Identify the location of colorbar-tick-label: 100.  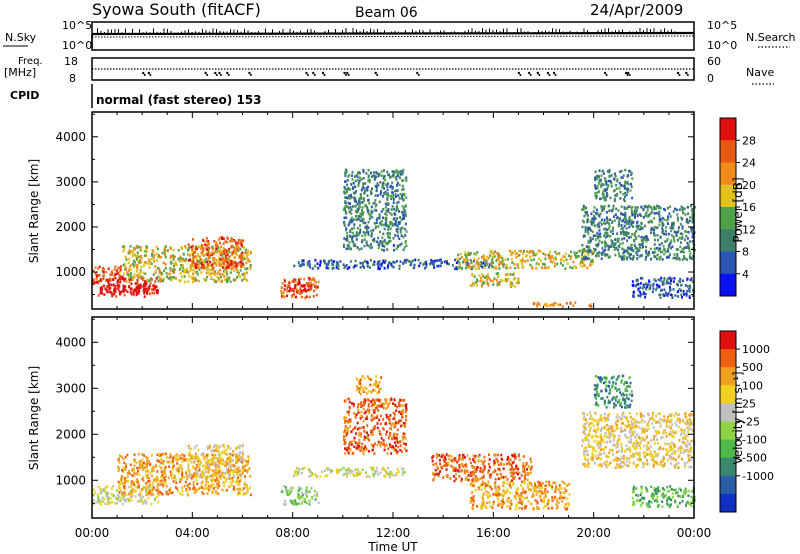
(752, 385).